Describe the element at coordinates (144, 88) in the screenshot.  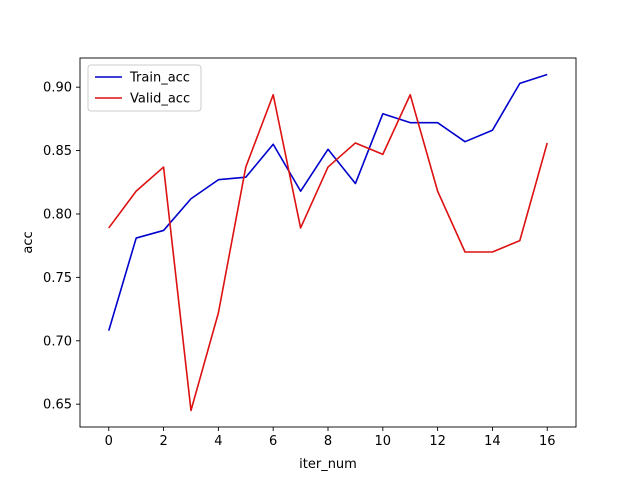
I see `legend: Train_acc Valid_acc` at that location.